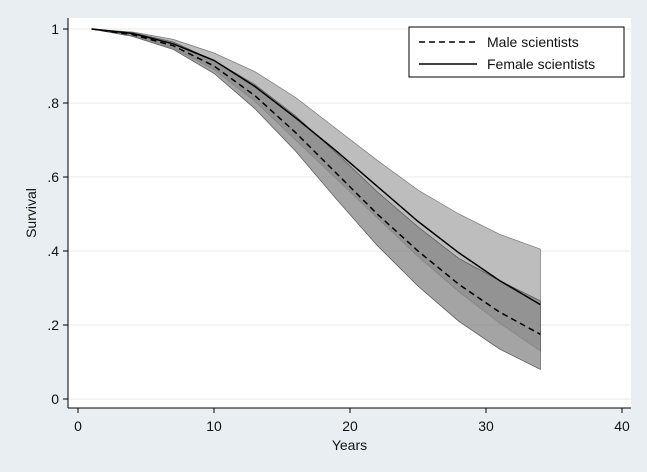 Image resolution: width=647 pixels, height=472 pixels. What do you see at coordinates (350, 426) in the screenshot?
I see `x-tick-label-2: 20` at bounding box center [350, 426].